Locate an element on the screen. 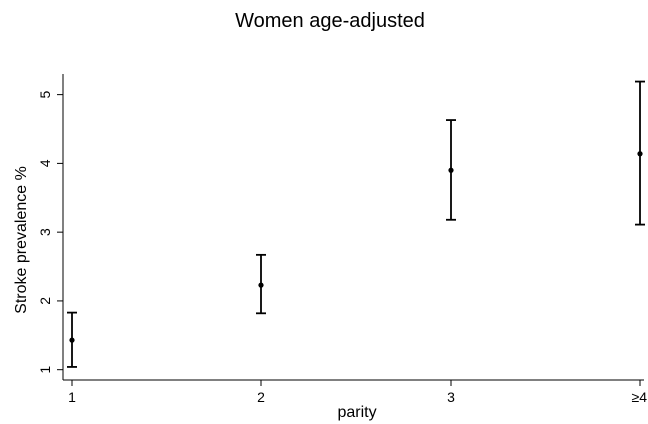 This screenshot has height=424, width=648. y-axis-label: Stroke prevalence % is located at coordinates (21, 240).